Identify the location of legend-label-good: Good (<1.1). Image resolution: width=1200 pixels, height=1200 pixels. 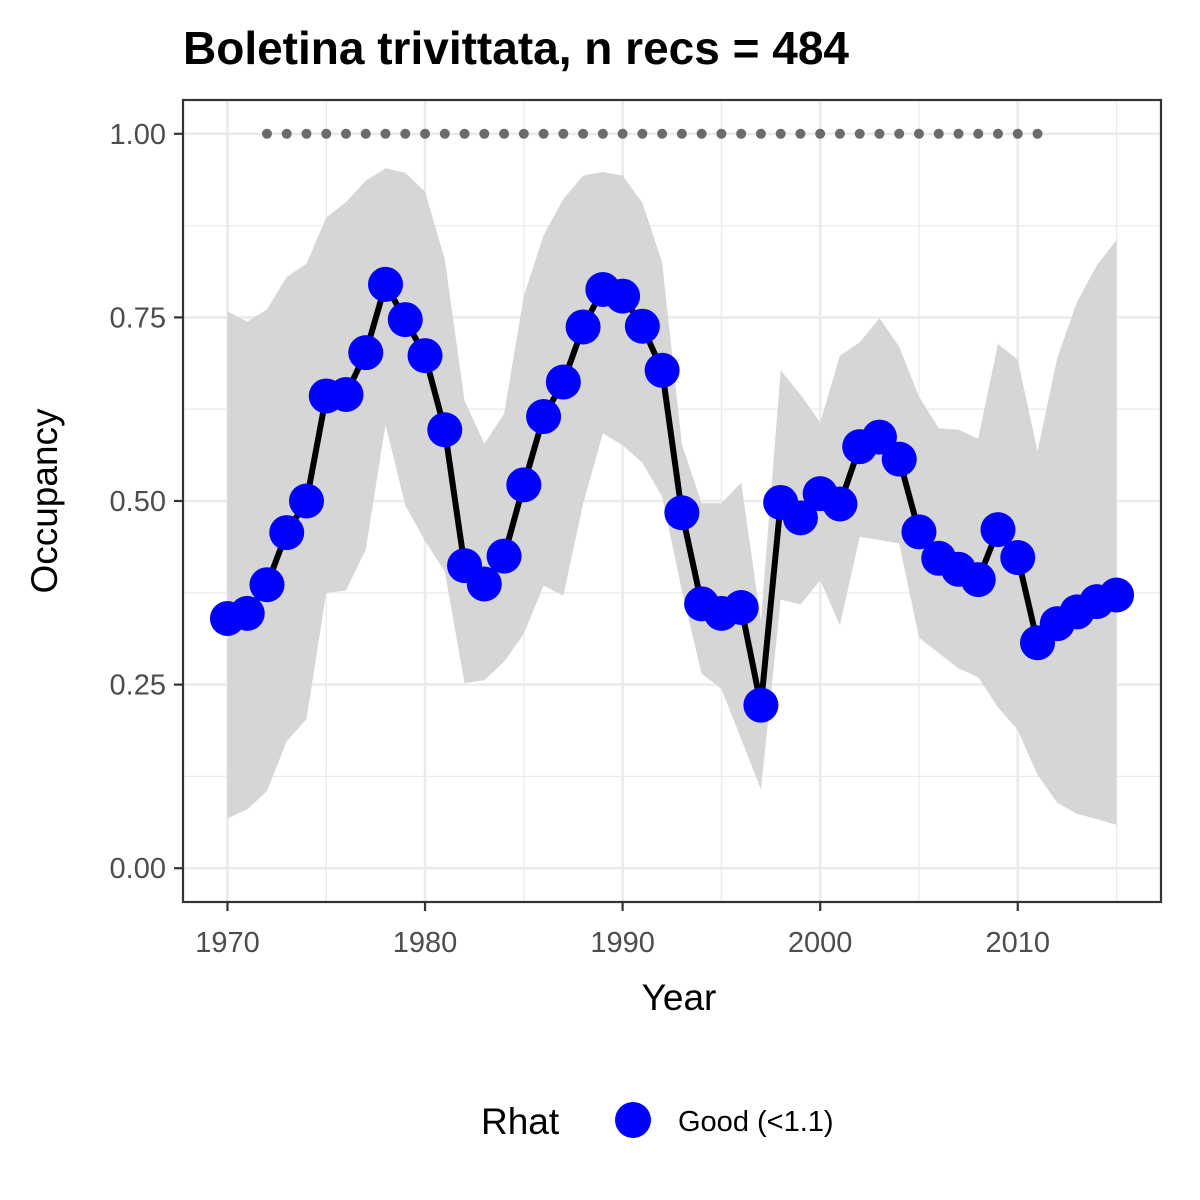
(756, 1122).